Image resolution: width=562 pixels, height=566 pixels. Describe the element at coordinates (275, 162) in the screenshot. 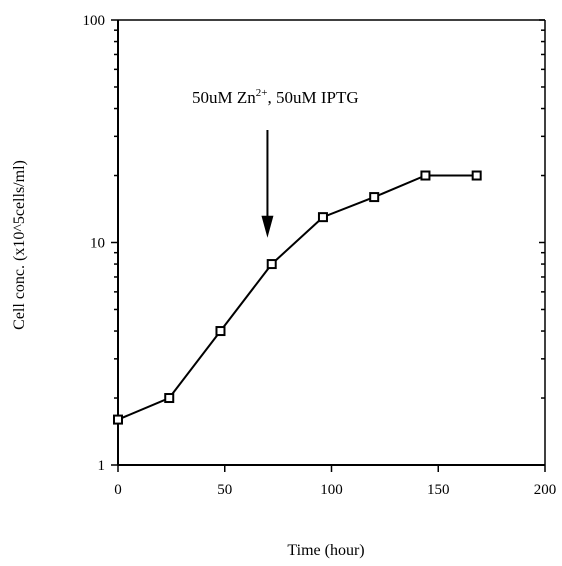

I see `annotations: 50uM Zn2+, 50uM IPTG` at that location.